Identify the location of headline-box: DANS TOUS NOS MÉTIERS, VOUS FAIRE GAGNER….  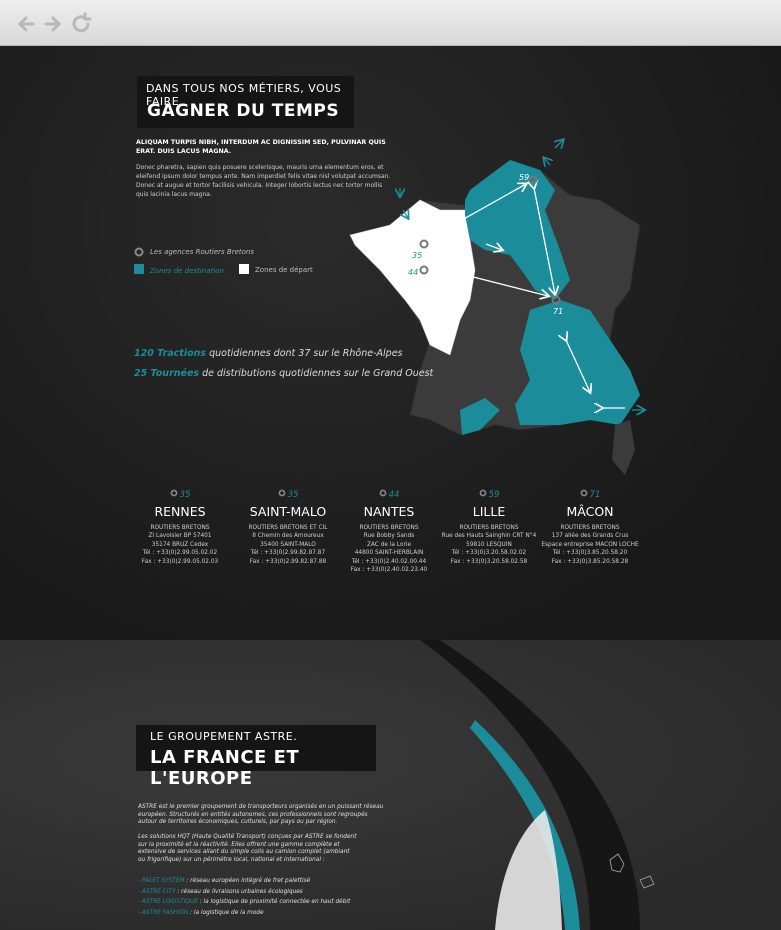
(245, 102).